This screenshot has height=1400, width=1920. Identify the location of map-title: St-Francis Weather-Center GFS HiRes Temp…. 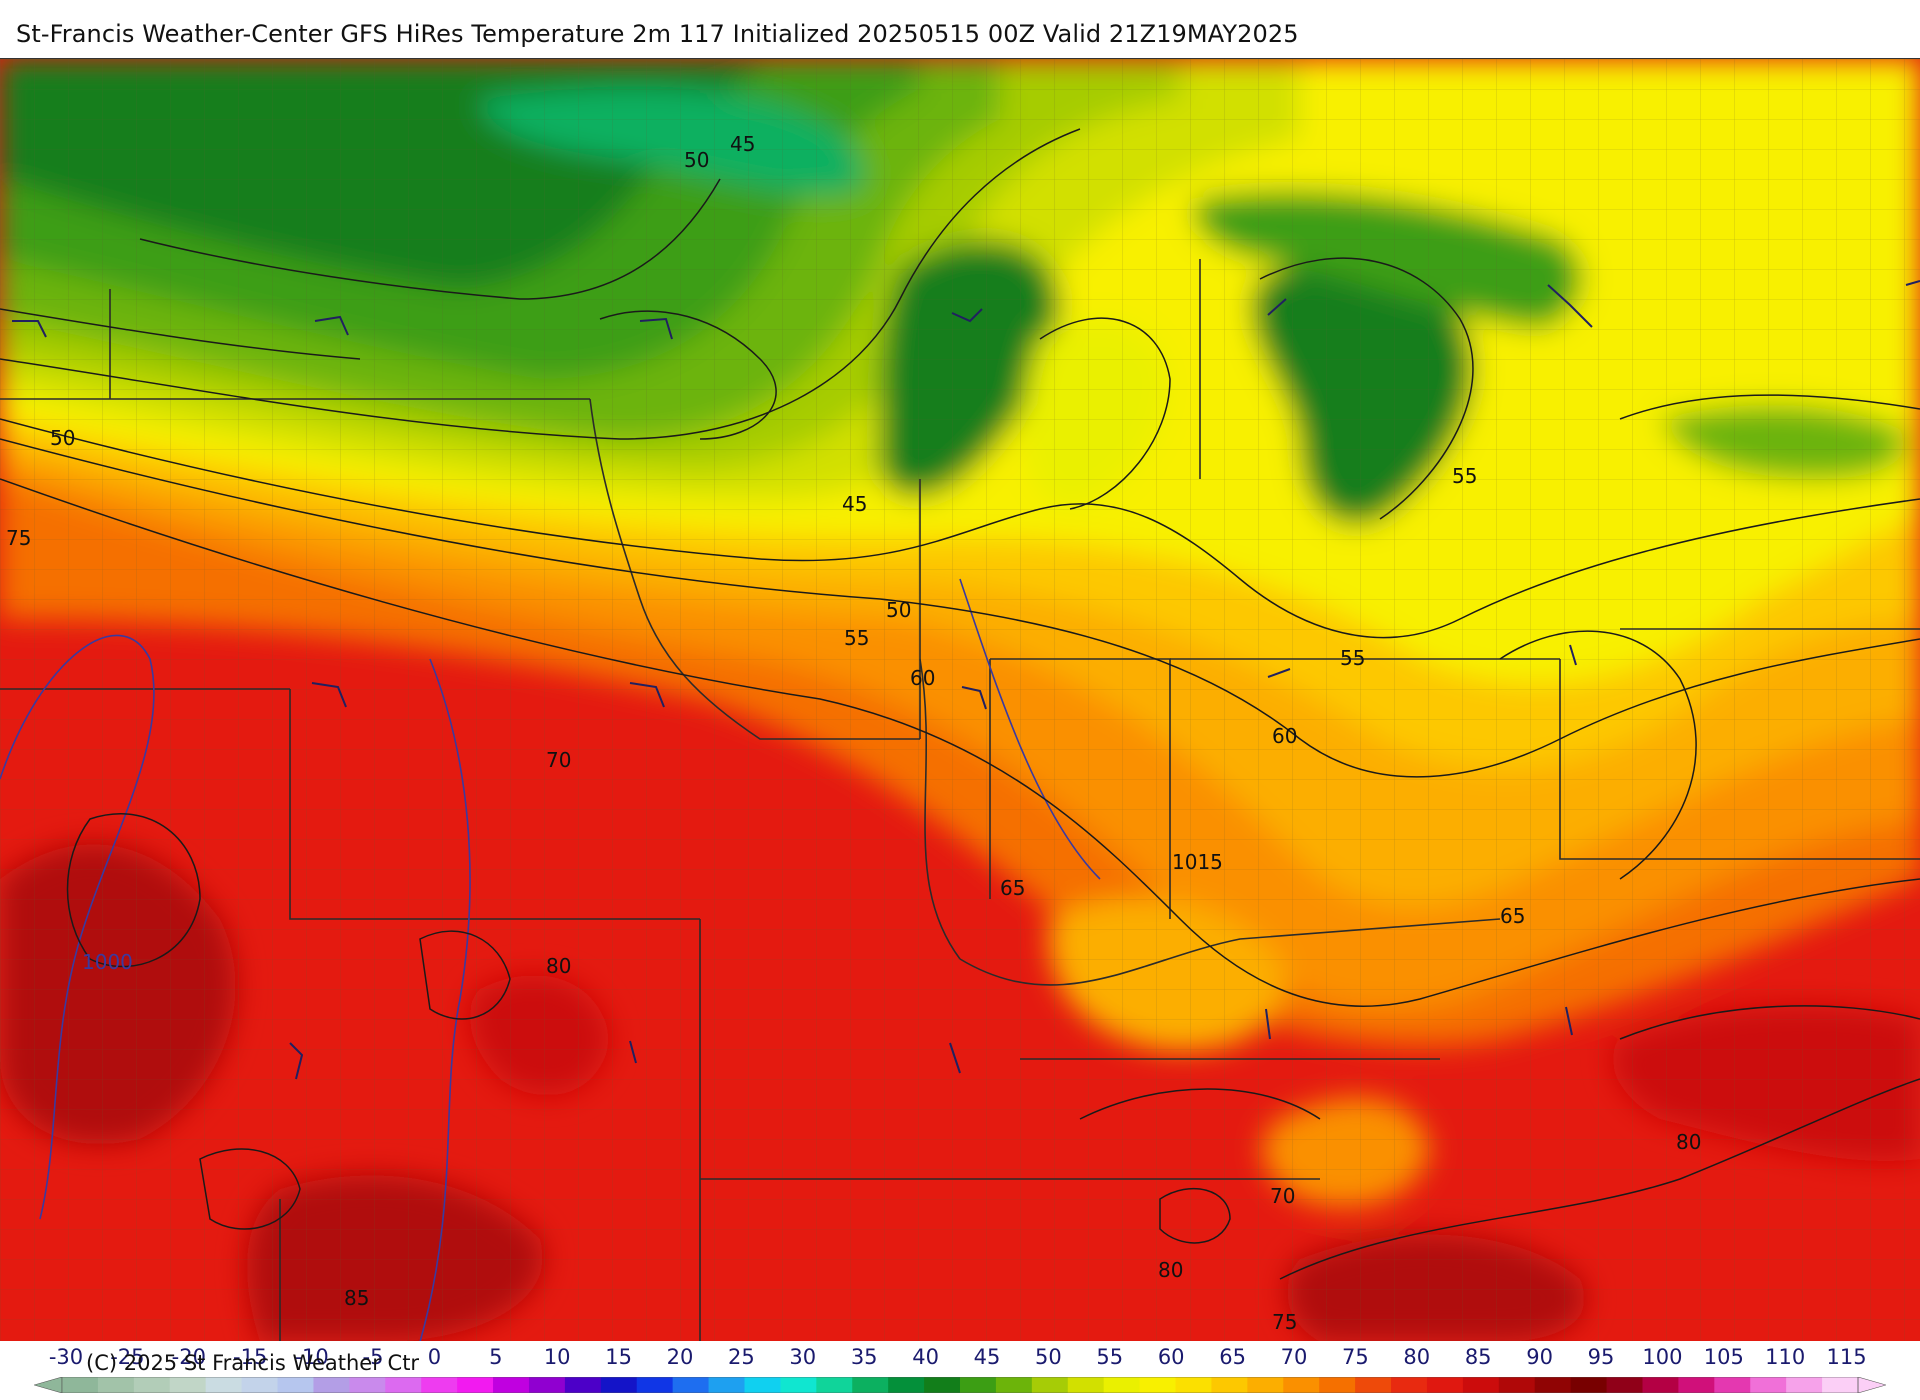
(657, 34).